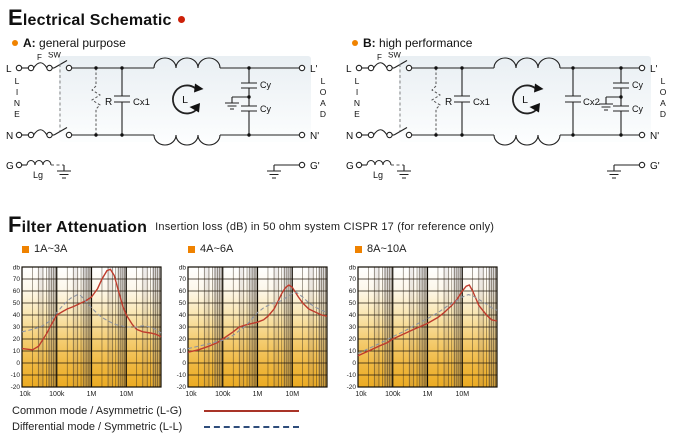 This screenshot has width=680, height=443. I want to click on terminal-g-out, so click(302, 165).